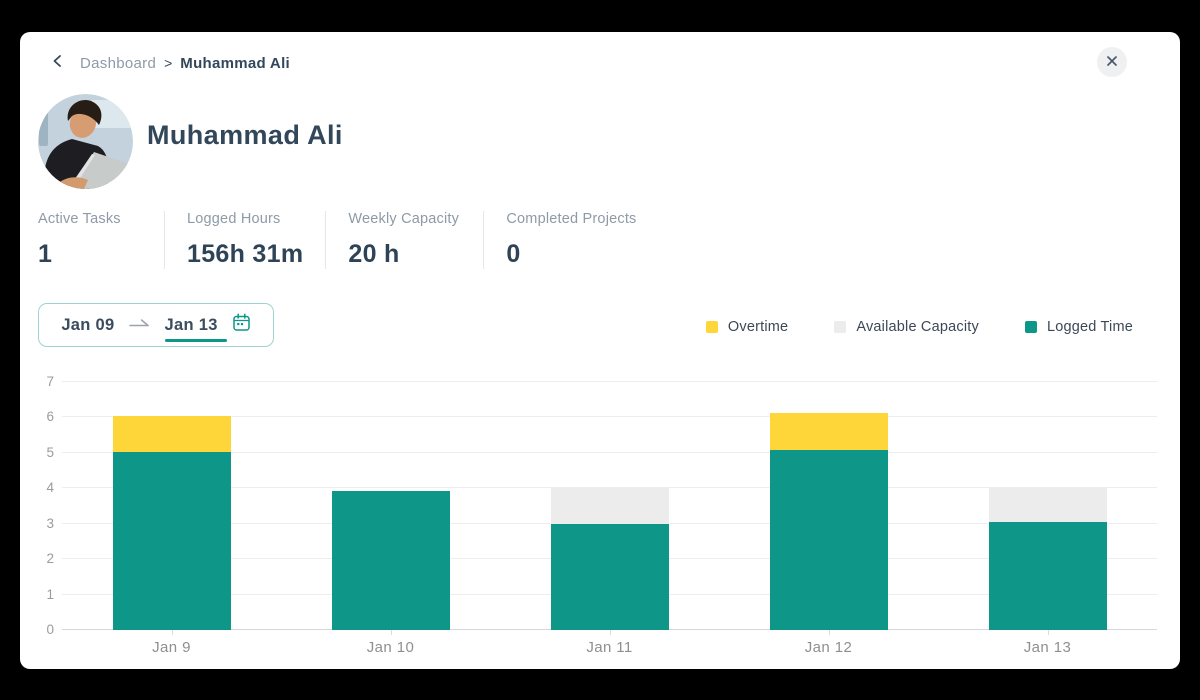 The height and width of the screenshot is (700, 1200). Describe the element at coordinates (404, 219) in the screenshot. I see `stat-label: Weekly Capacity` at that location.